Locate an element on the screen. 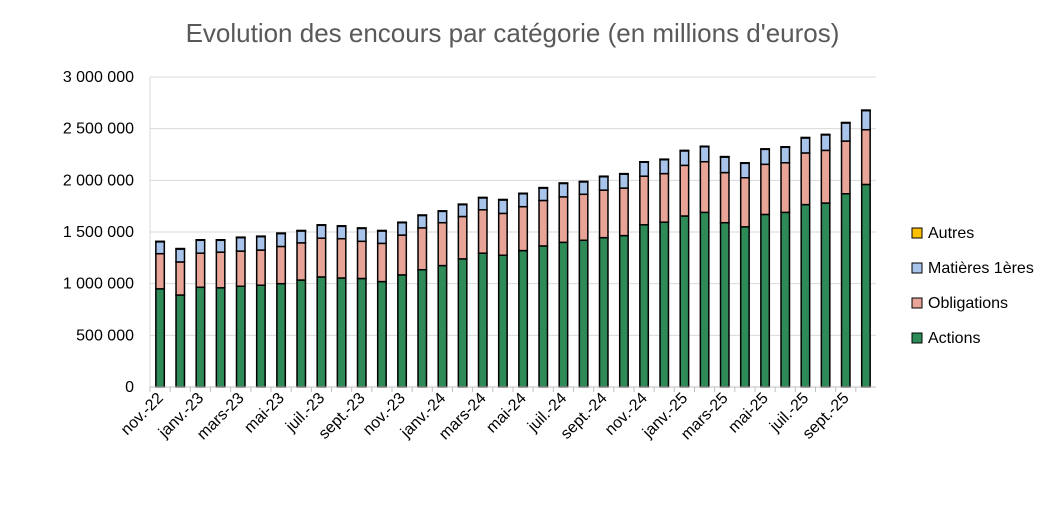 This screenshot has width=1062, height=517. y-tick-label: 2 500 000 is located at coordinates (98, 129).